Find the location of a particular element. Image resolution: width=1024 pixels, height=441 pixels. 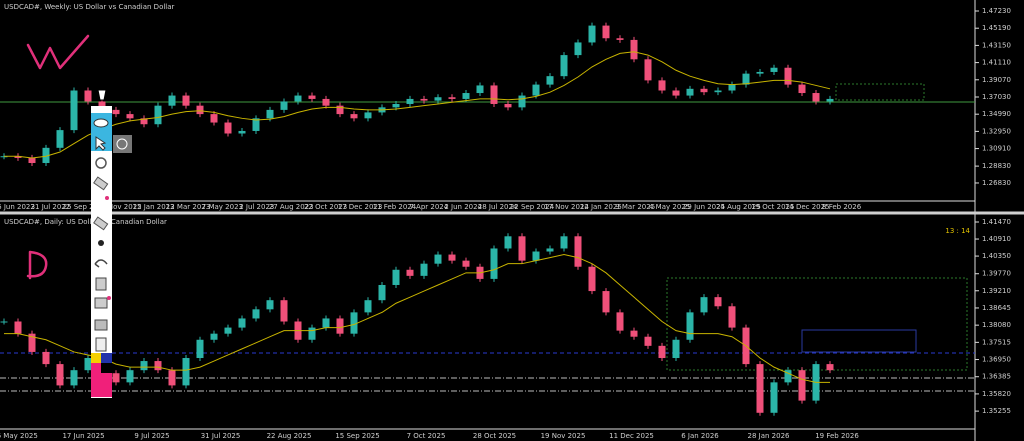

date-label: 19 Oct 2025 is located at coordinates (772, 207).